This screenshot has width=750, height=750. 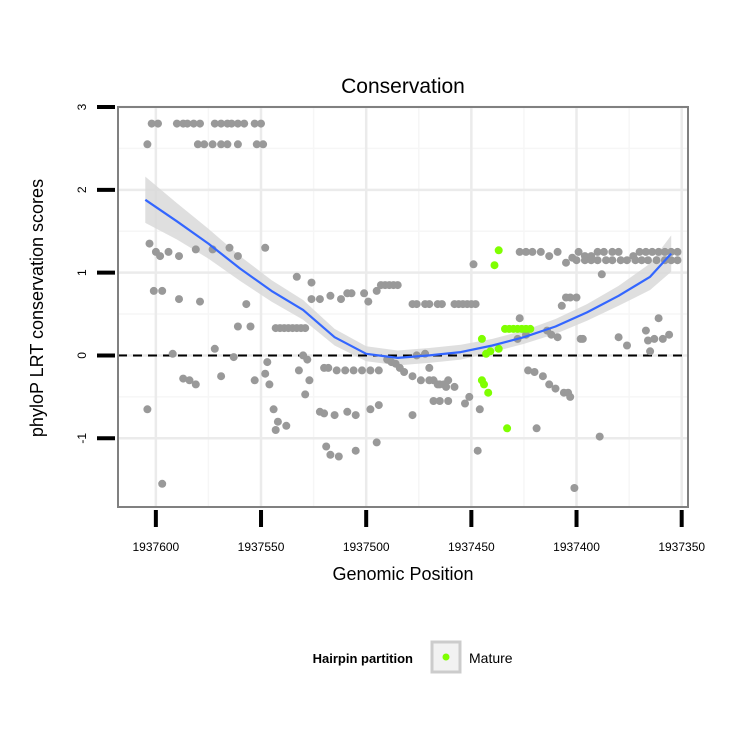 What do you see at coordinates (471, 547) in the screenshot?
I see `x-tick-label: 1937450` at bounding box center [471, 547].